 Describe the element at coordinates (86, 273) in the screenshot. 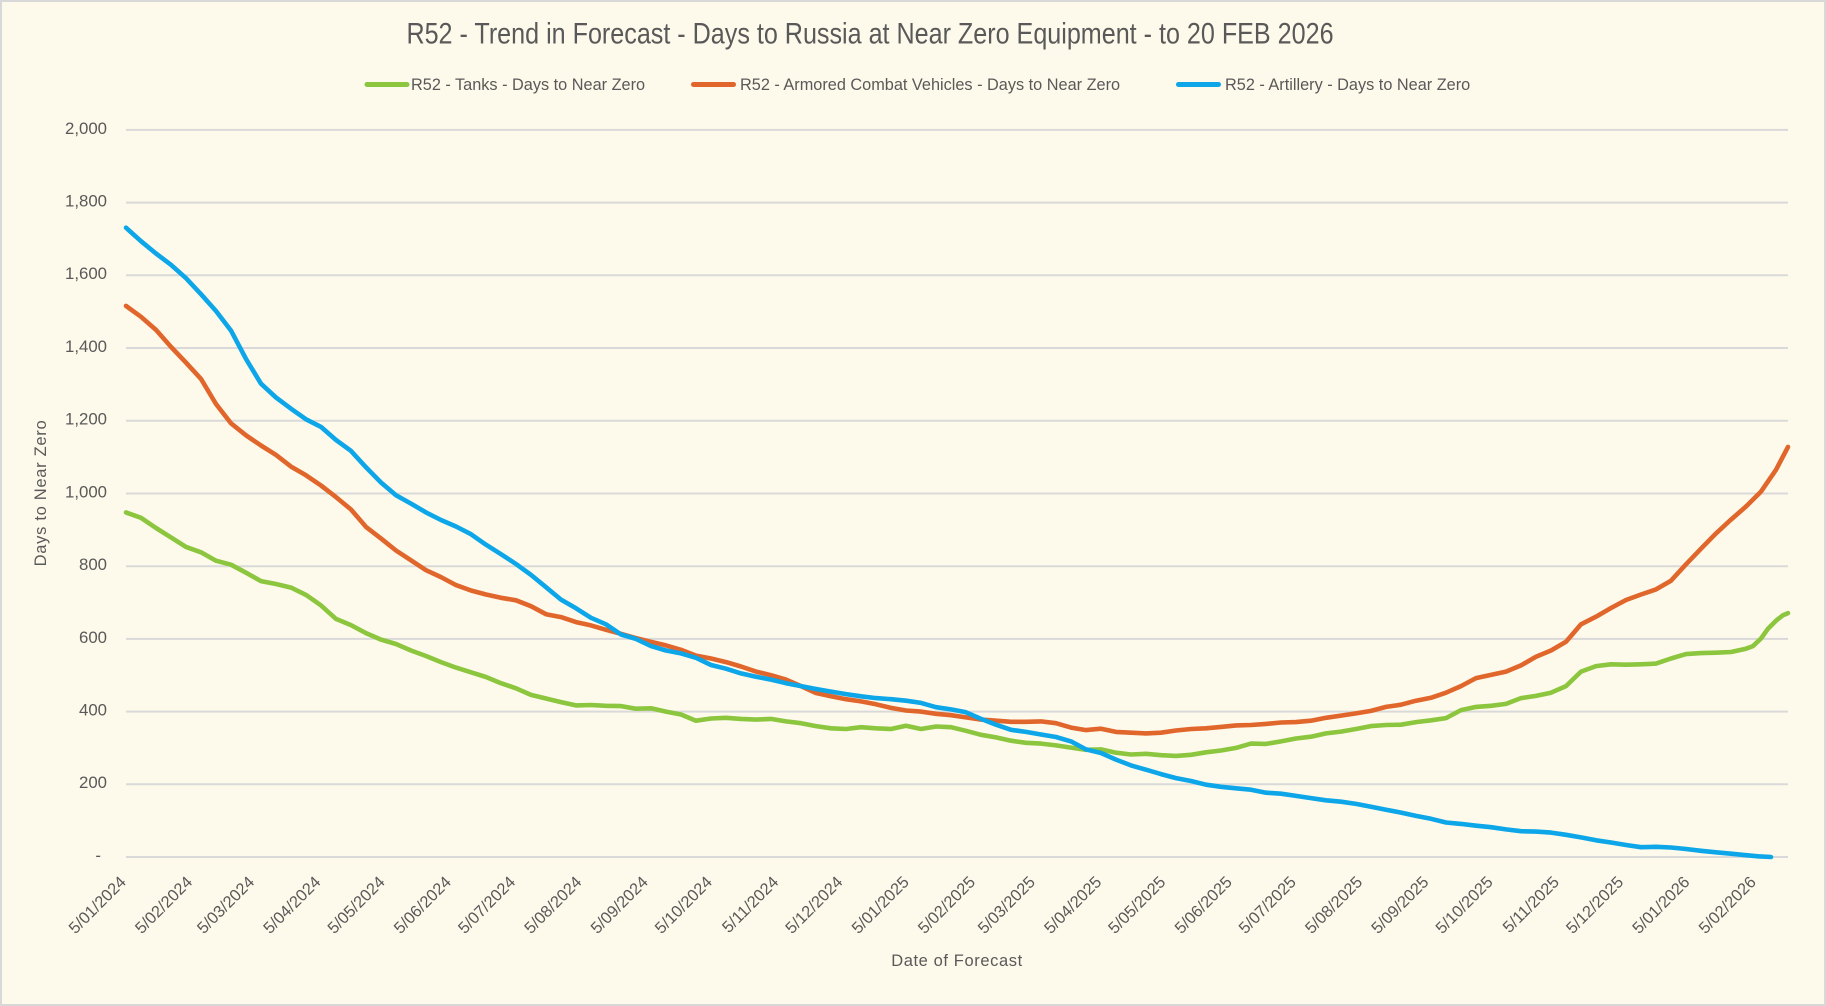

I see `svg-text: 1,600` at that location.